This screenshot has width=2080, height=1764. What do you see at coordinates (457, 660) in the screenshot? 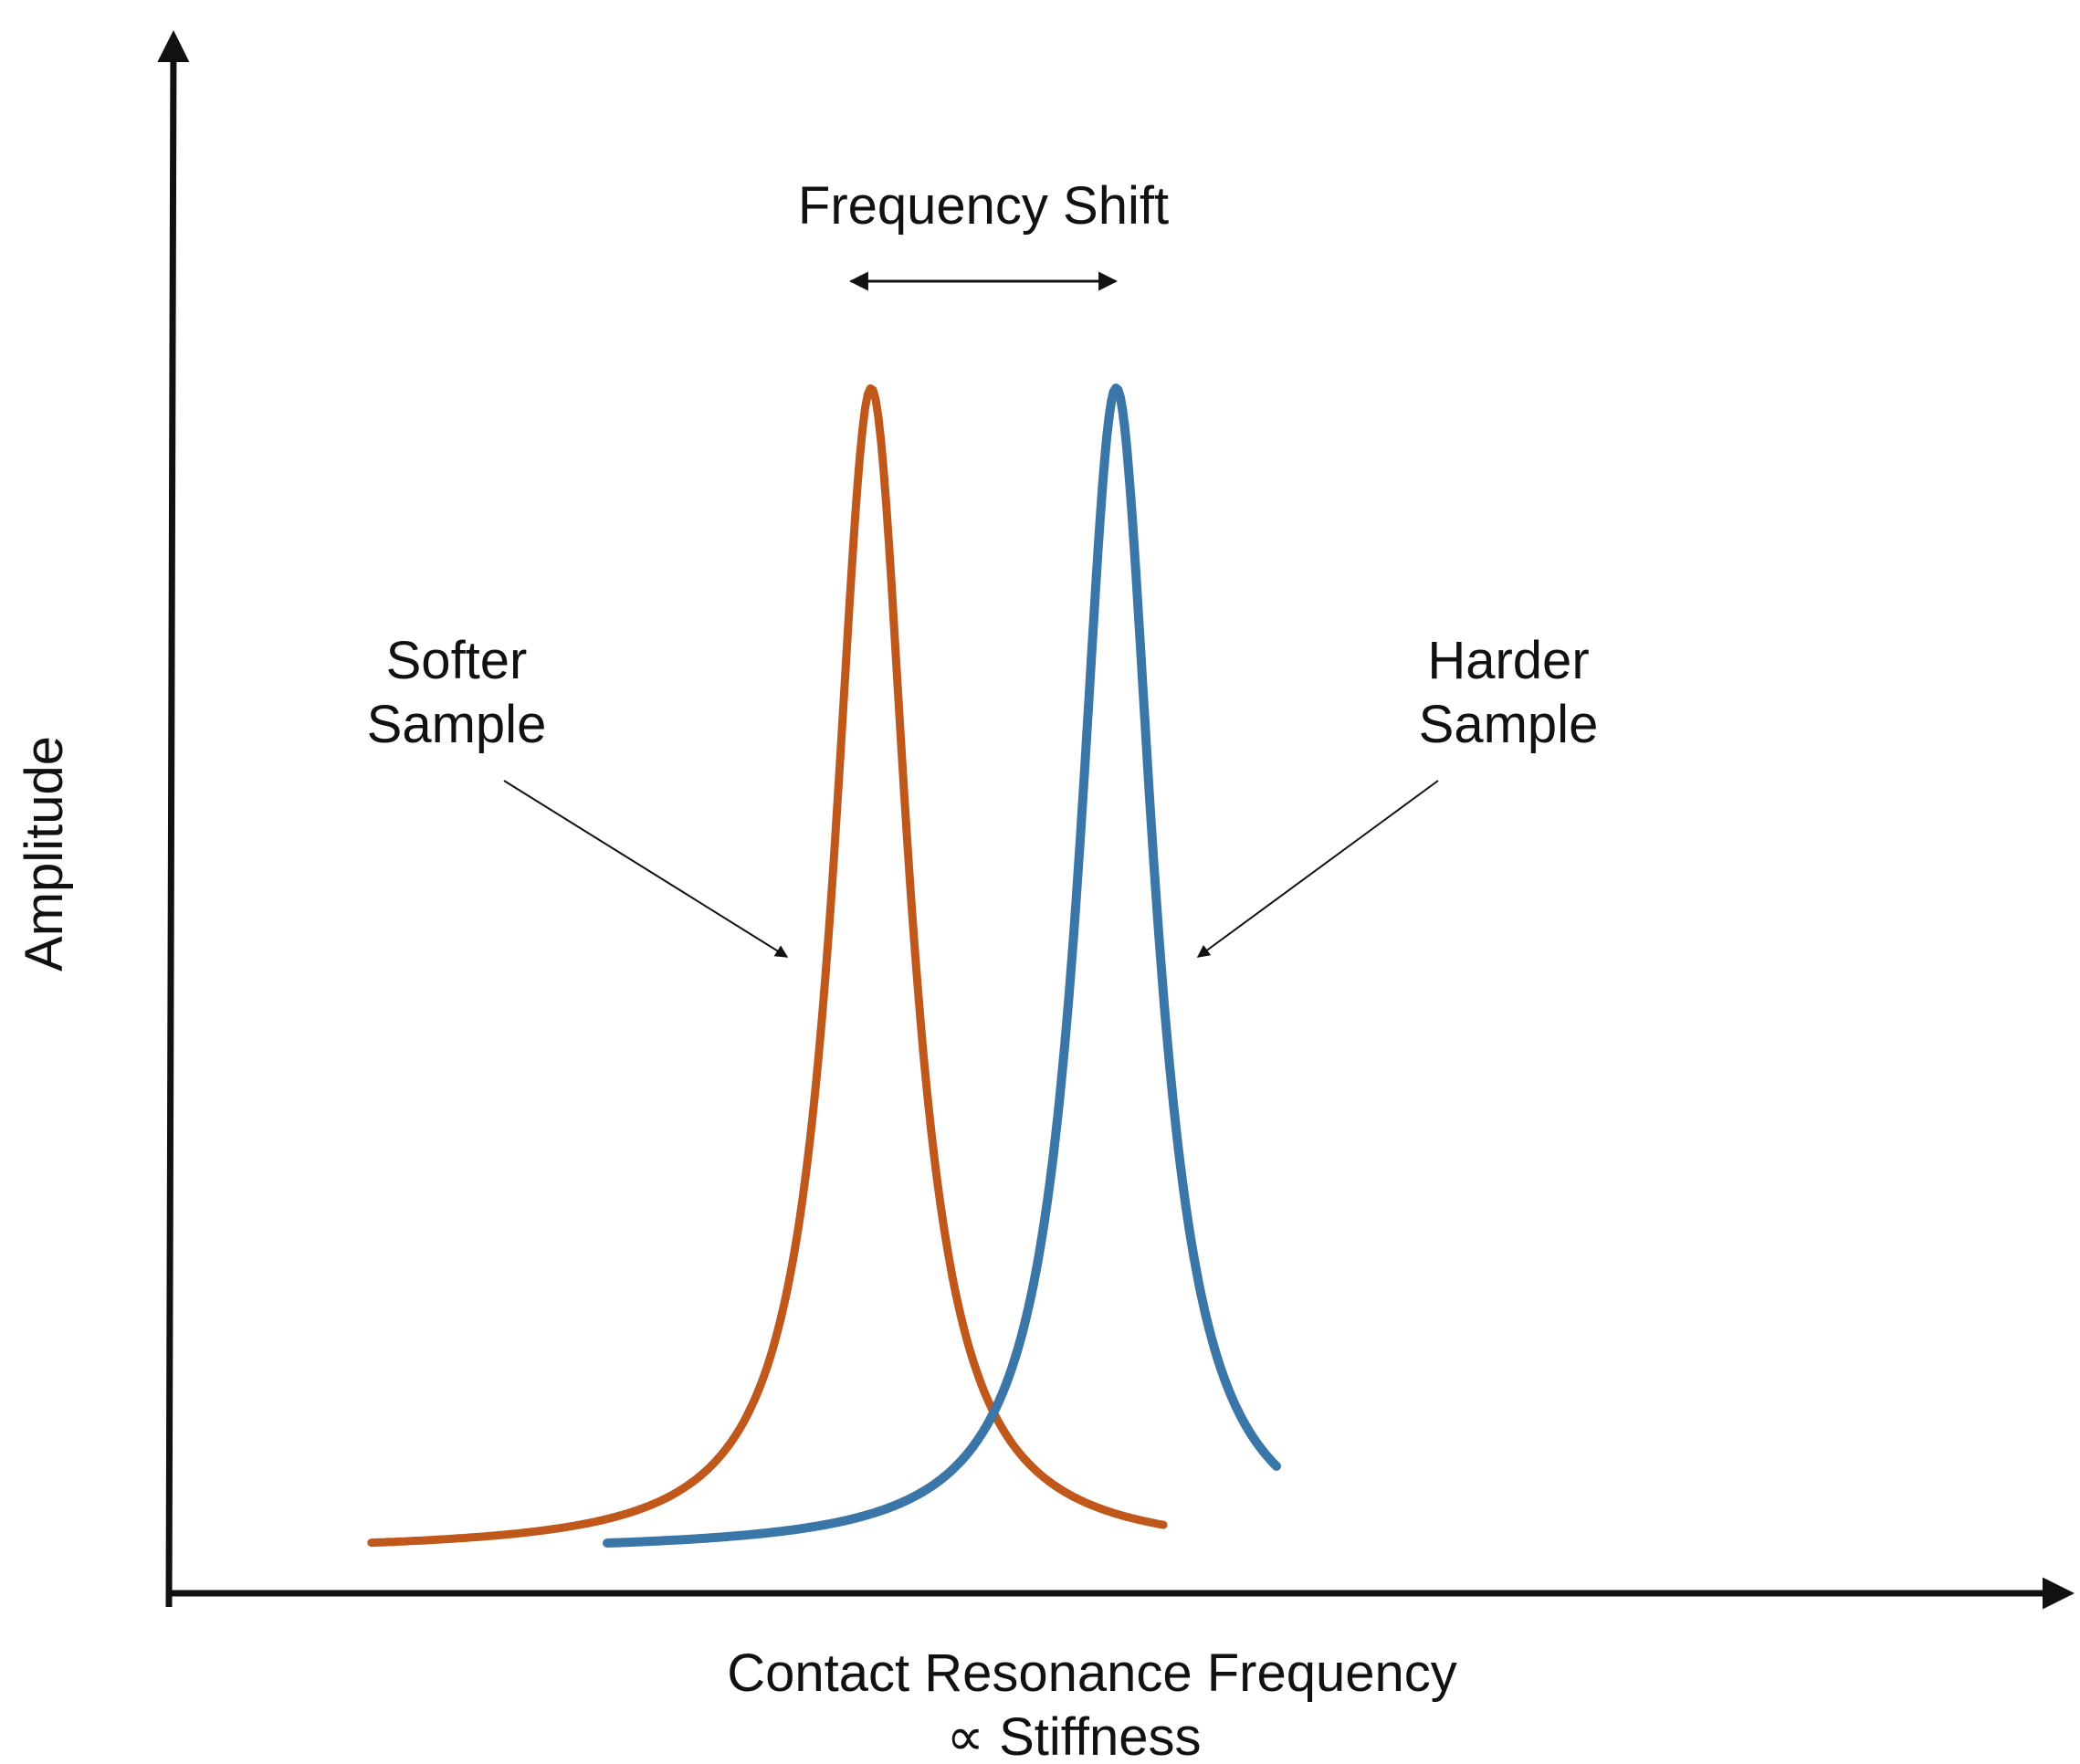
I see `softer-label-line1: Softer` at bounding box center [457, 660].